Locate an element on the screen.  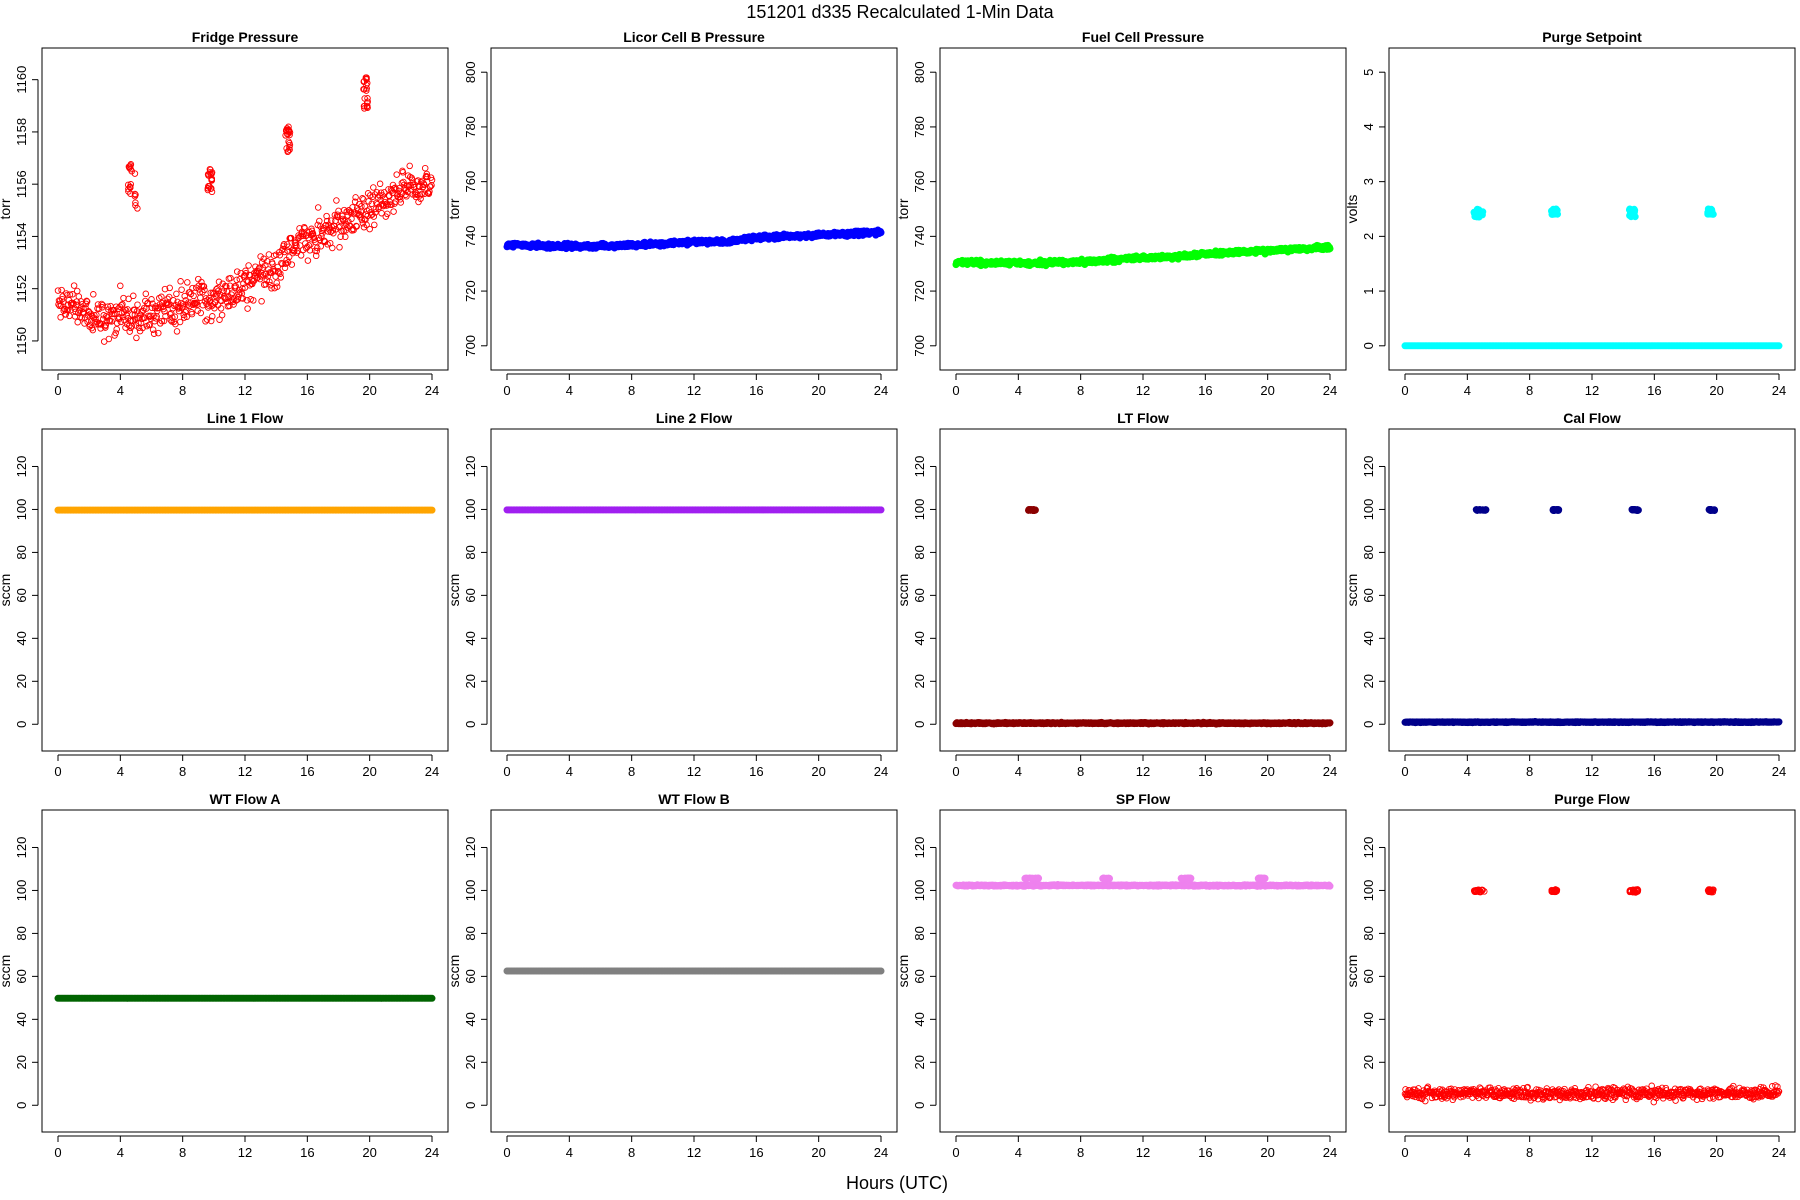
y-tick-label-purge-setpoint: 1 is located at coordinates (1368, 290).